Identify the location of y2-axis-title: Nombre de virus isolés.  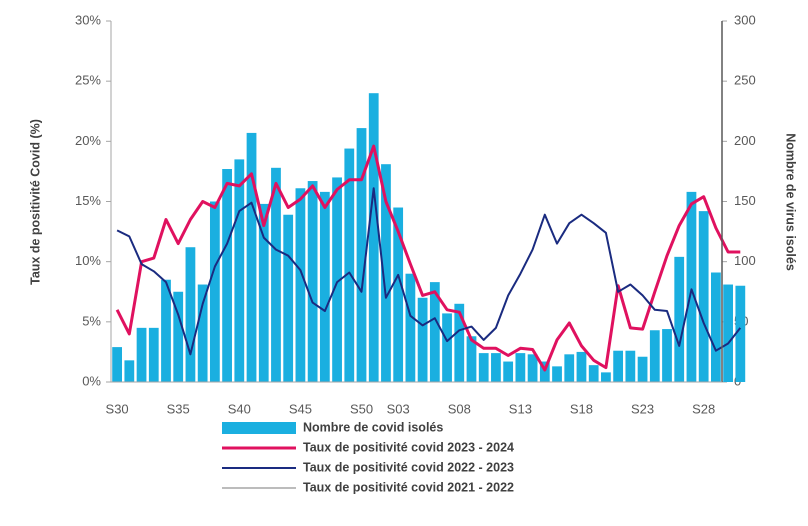
(791, 202).